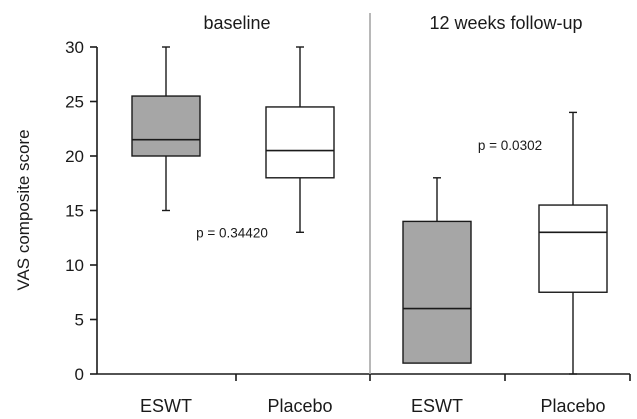  I want to click on box-placebo-follow-up, so click(573, 243).